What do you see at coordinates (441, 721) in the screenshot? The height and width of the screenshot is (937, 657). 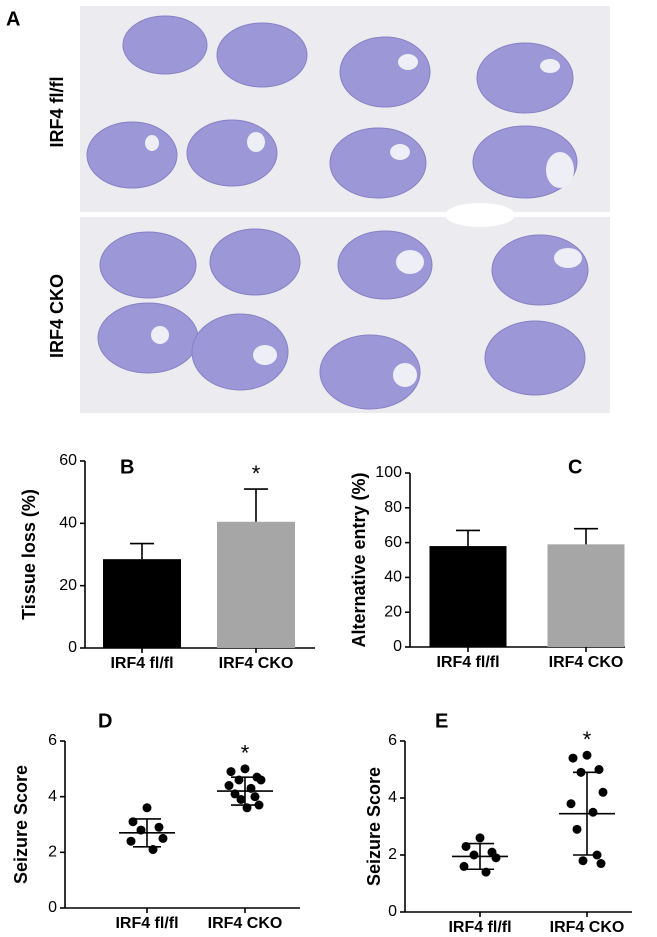 I see `panel-label: E` at bounding box center [441, 721].